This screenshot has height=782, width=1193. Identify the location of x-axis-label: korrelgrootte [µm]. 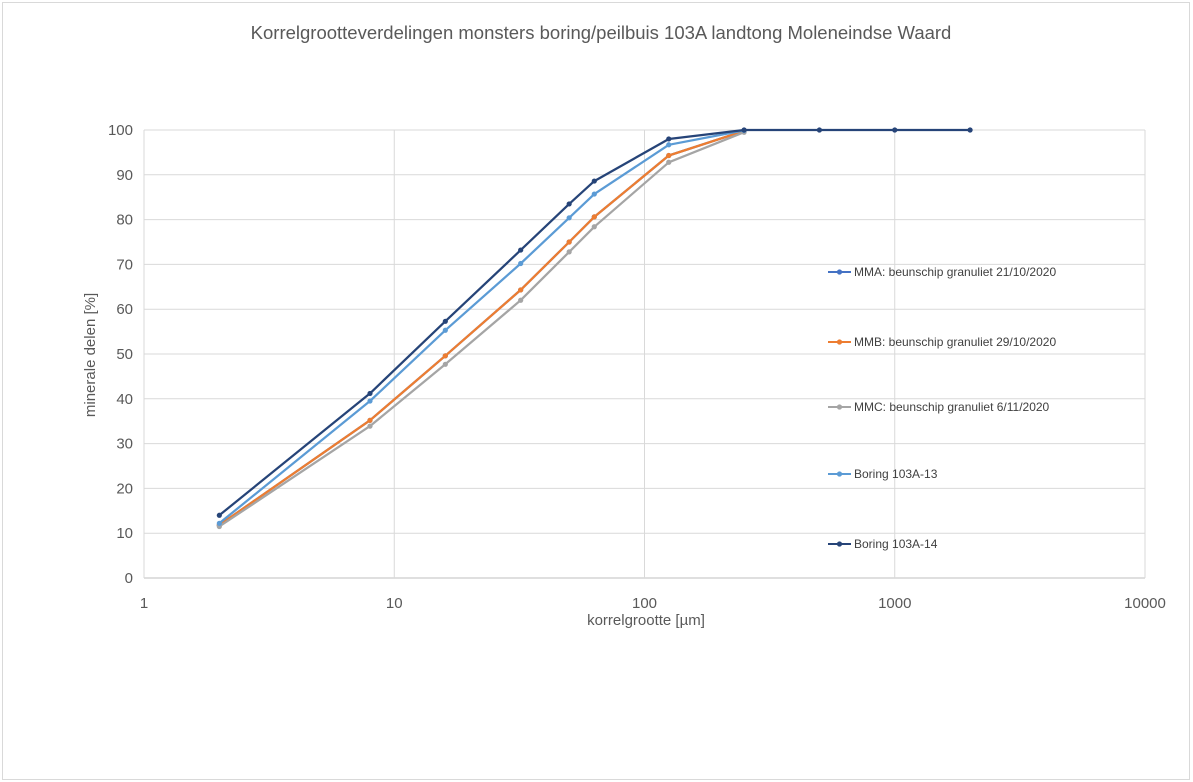
(646, 620).